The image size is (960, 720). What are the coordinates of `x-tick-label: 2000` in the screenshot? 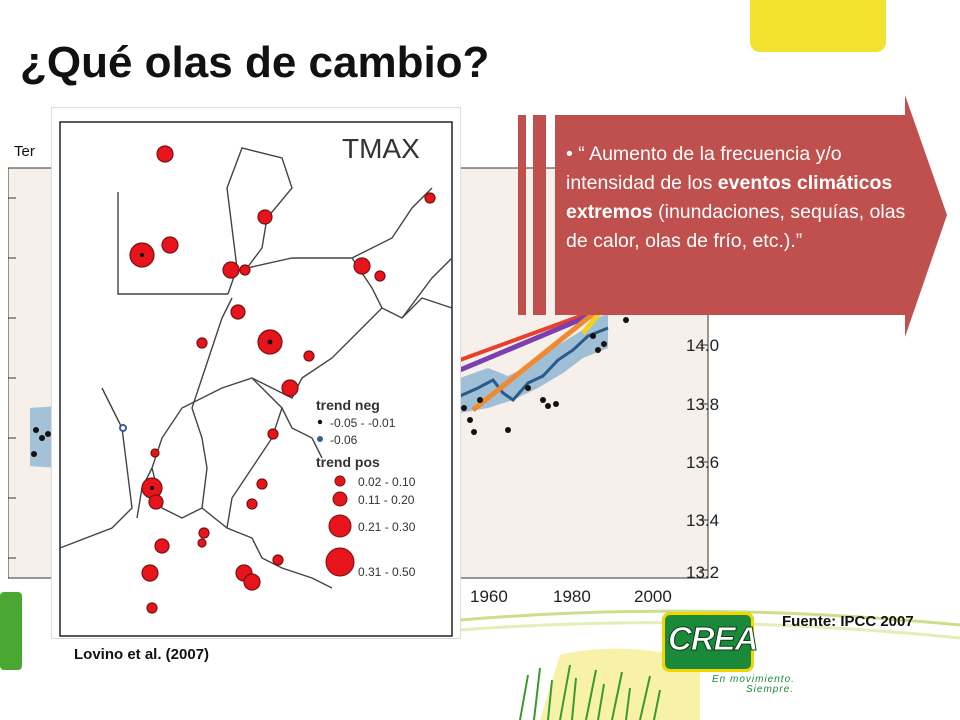 It's located at (653, 596).